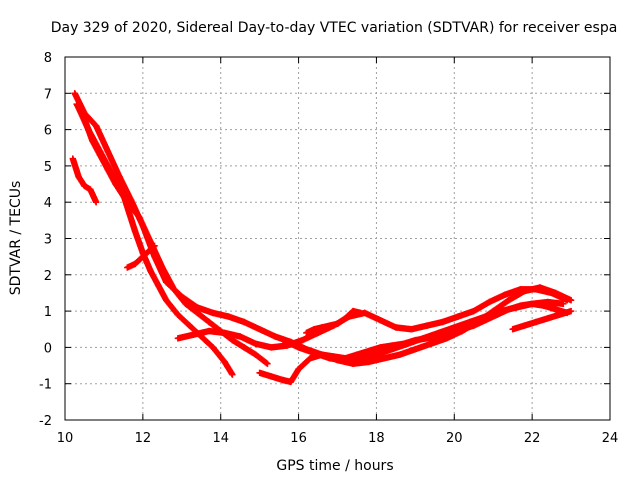 The height and width of the screenshot is (480, 640). I want to click on y-tick-label: 3, so click(48, 240).